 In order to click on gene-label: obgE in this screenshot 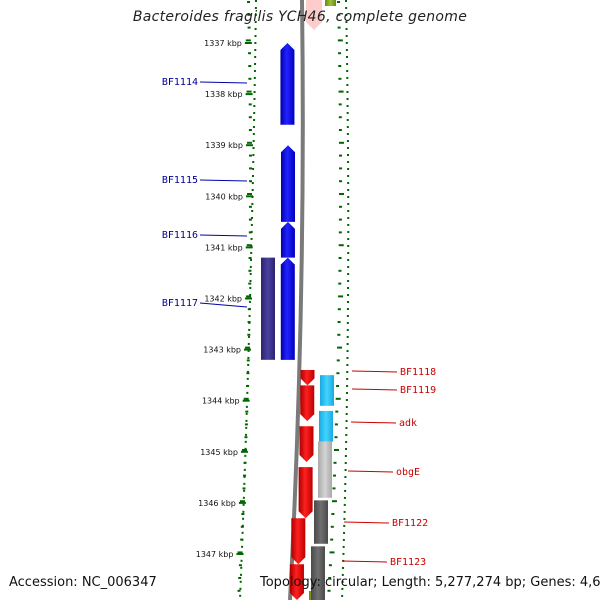, I will do `click(408, 472)`.